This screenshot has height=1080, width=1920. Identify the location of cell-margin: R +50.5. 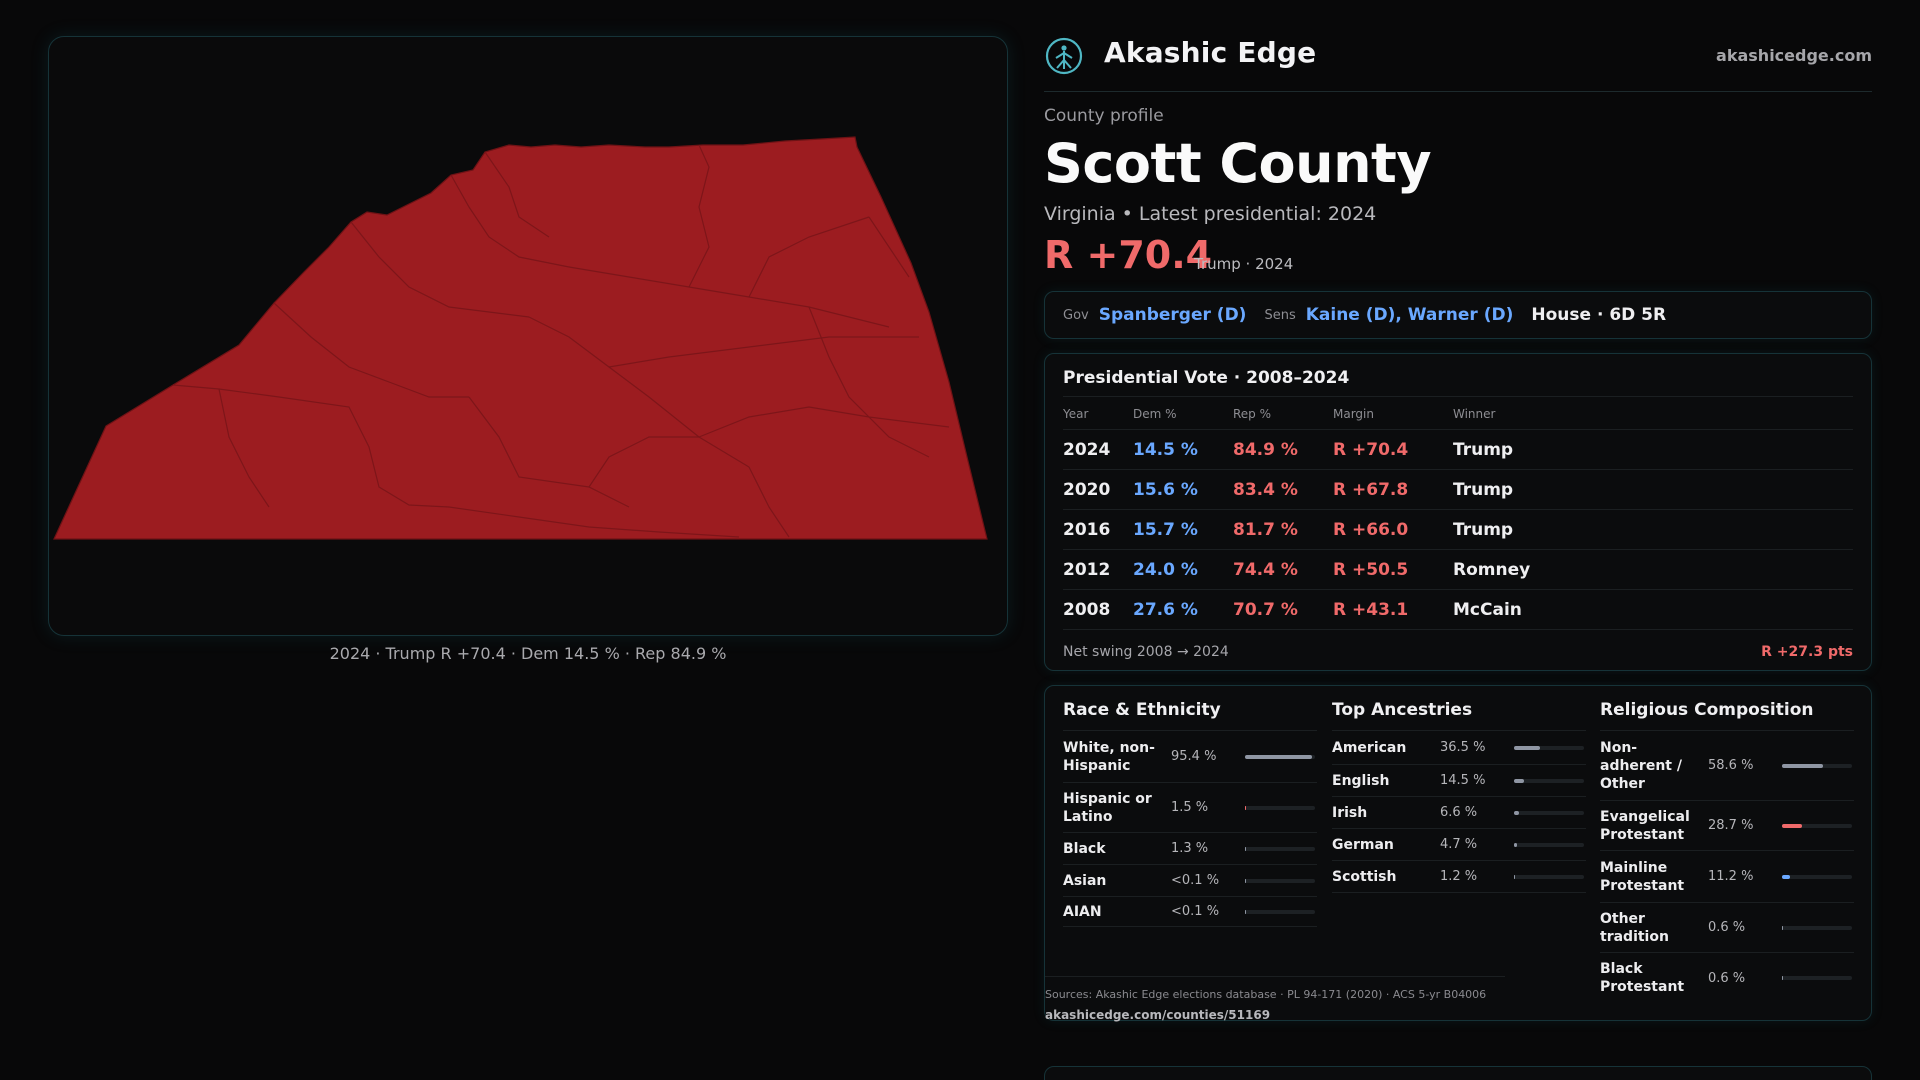
(1393, 569).